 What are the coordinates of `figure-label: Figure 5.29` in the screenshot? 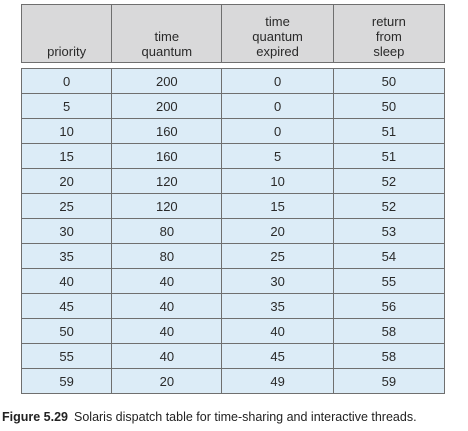 It's located at (35, 417).